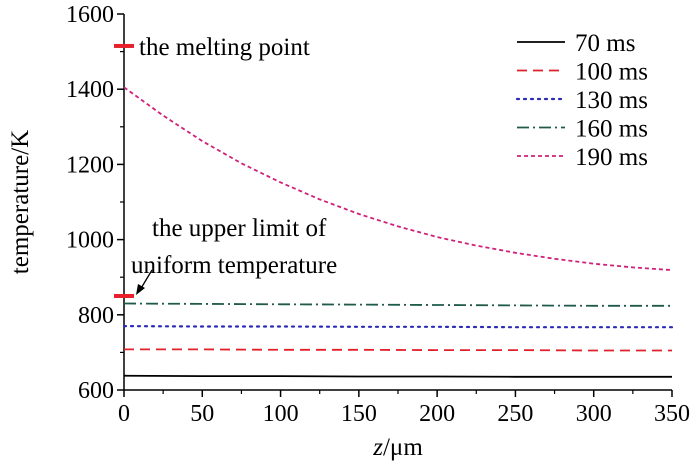  Describe the element at coordinates (96, 391) in the screenshot. I see `y-tick-label: 600` at that location.